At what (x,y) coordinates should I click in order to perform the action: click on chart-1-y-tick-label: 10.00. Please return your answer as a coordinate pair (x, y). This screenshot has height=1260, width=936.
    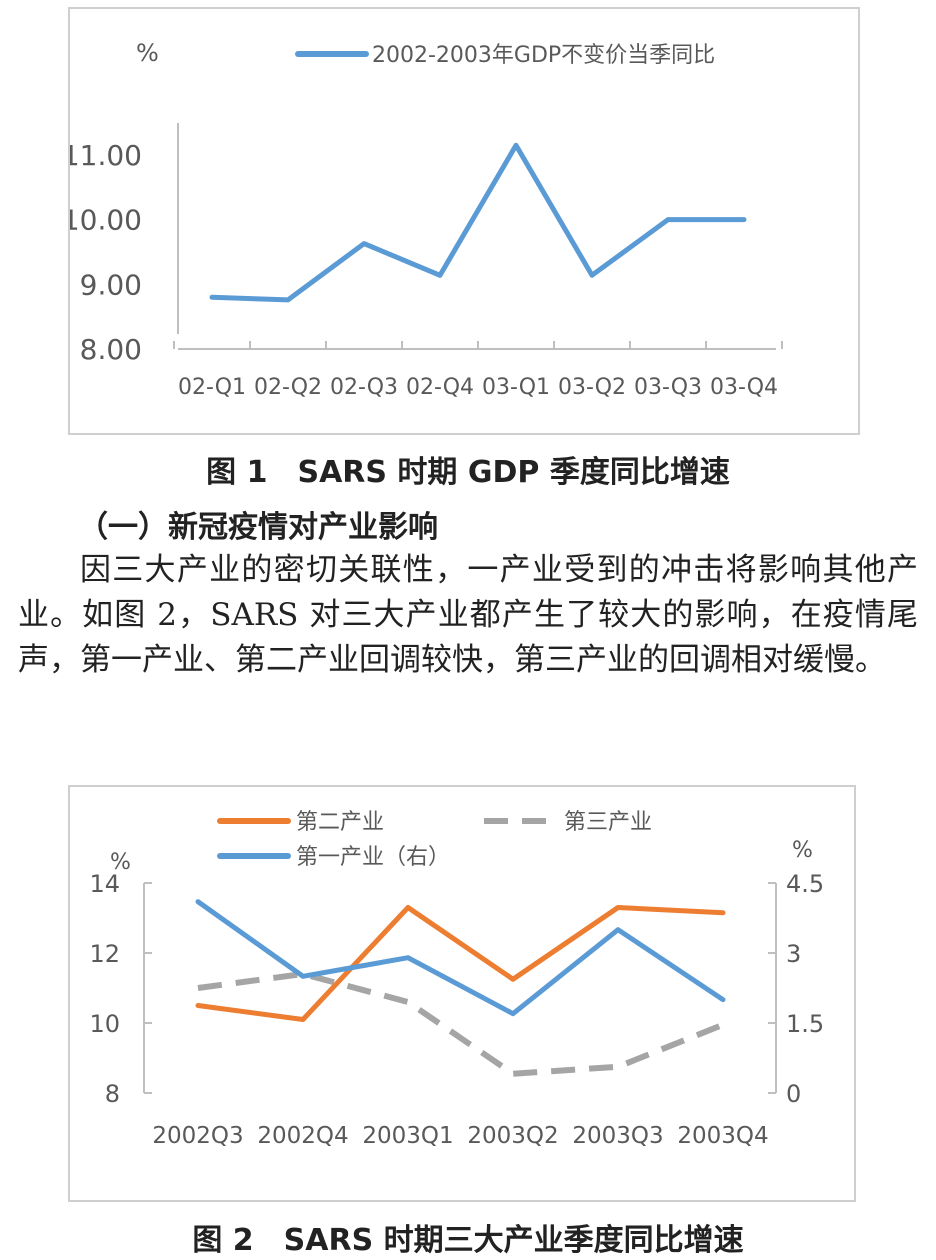
    Looking at the image, I should click on (106, 220).